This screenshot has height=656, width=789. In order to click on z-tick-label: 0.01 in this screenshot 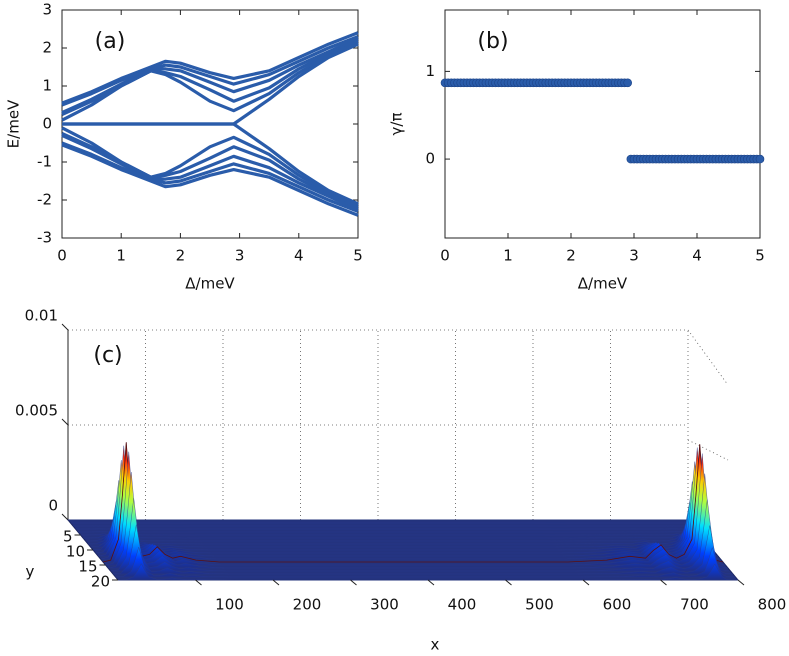, I will do `click(41, 316)`.